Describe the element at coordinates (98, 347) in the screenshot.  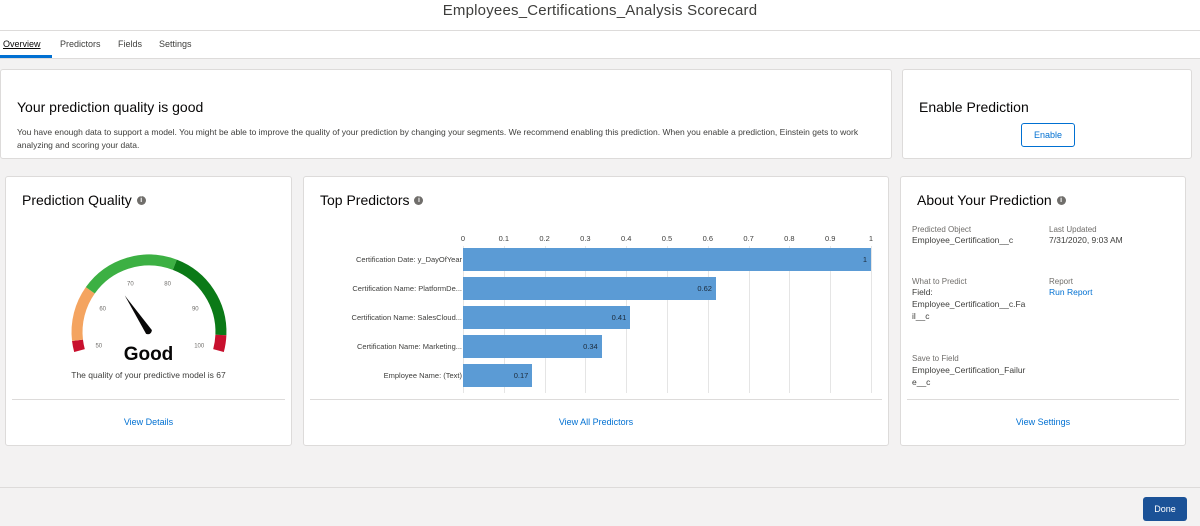
I see `gauge-tick-label: 50` at that location.